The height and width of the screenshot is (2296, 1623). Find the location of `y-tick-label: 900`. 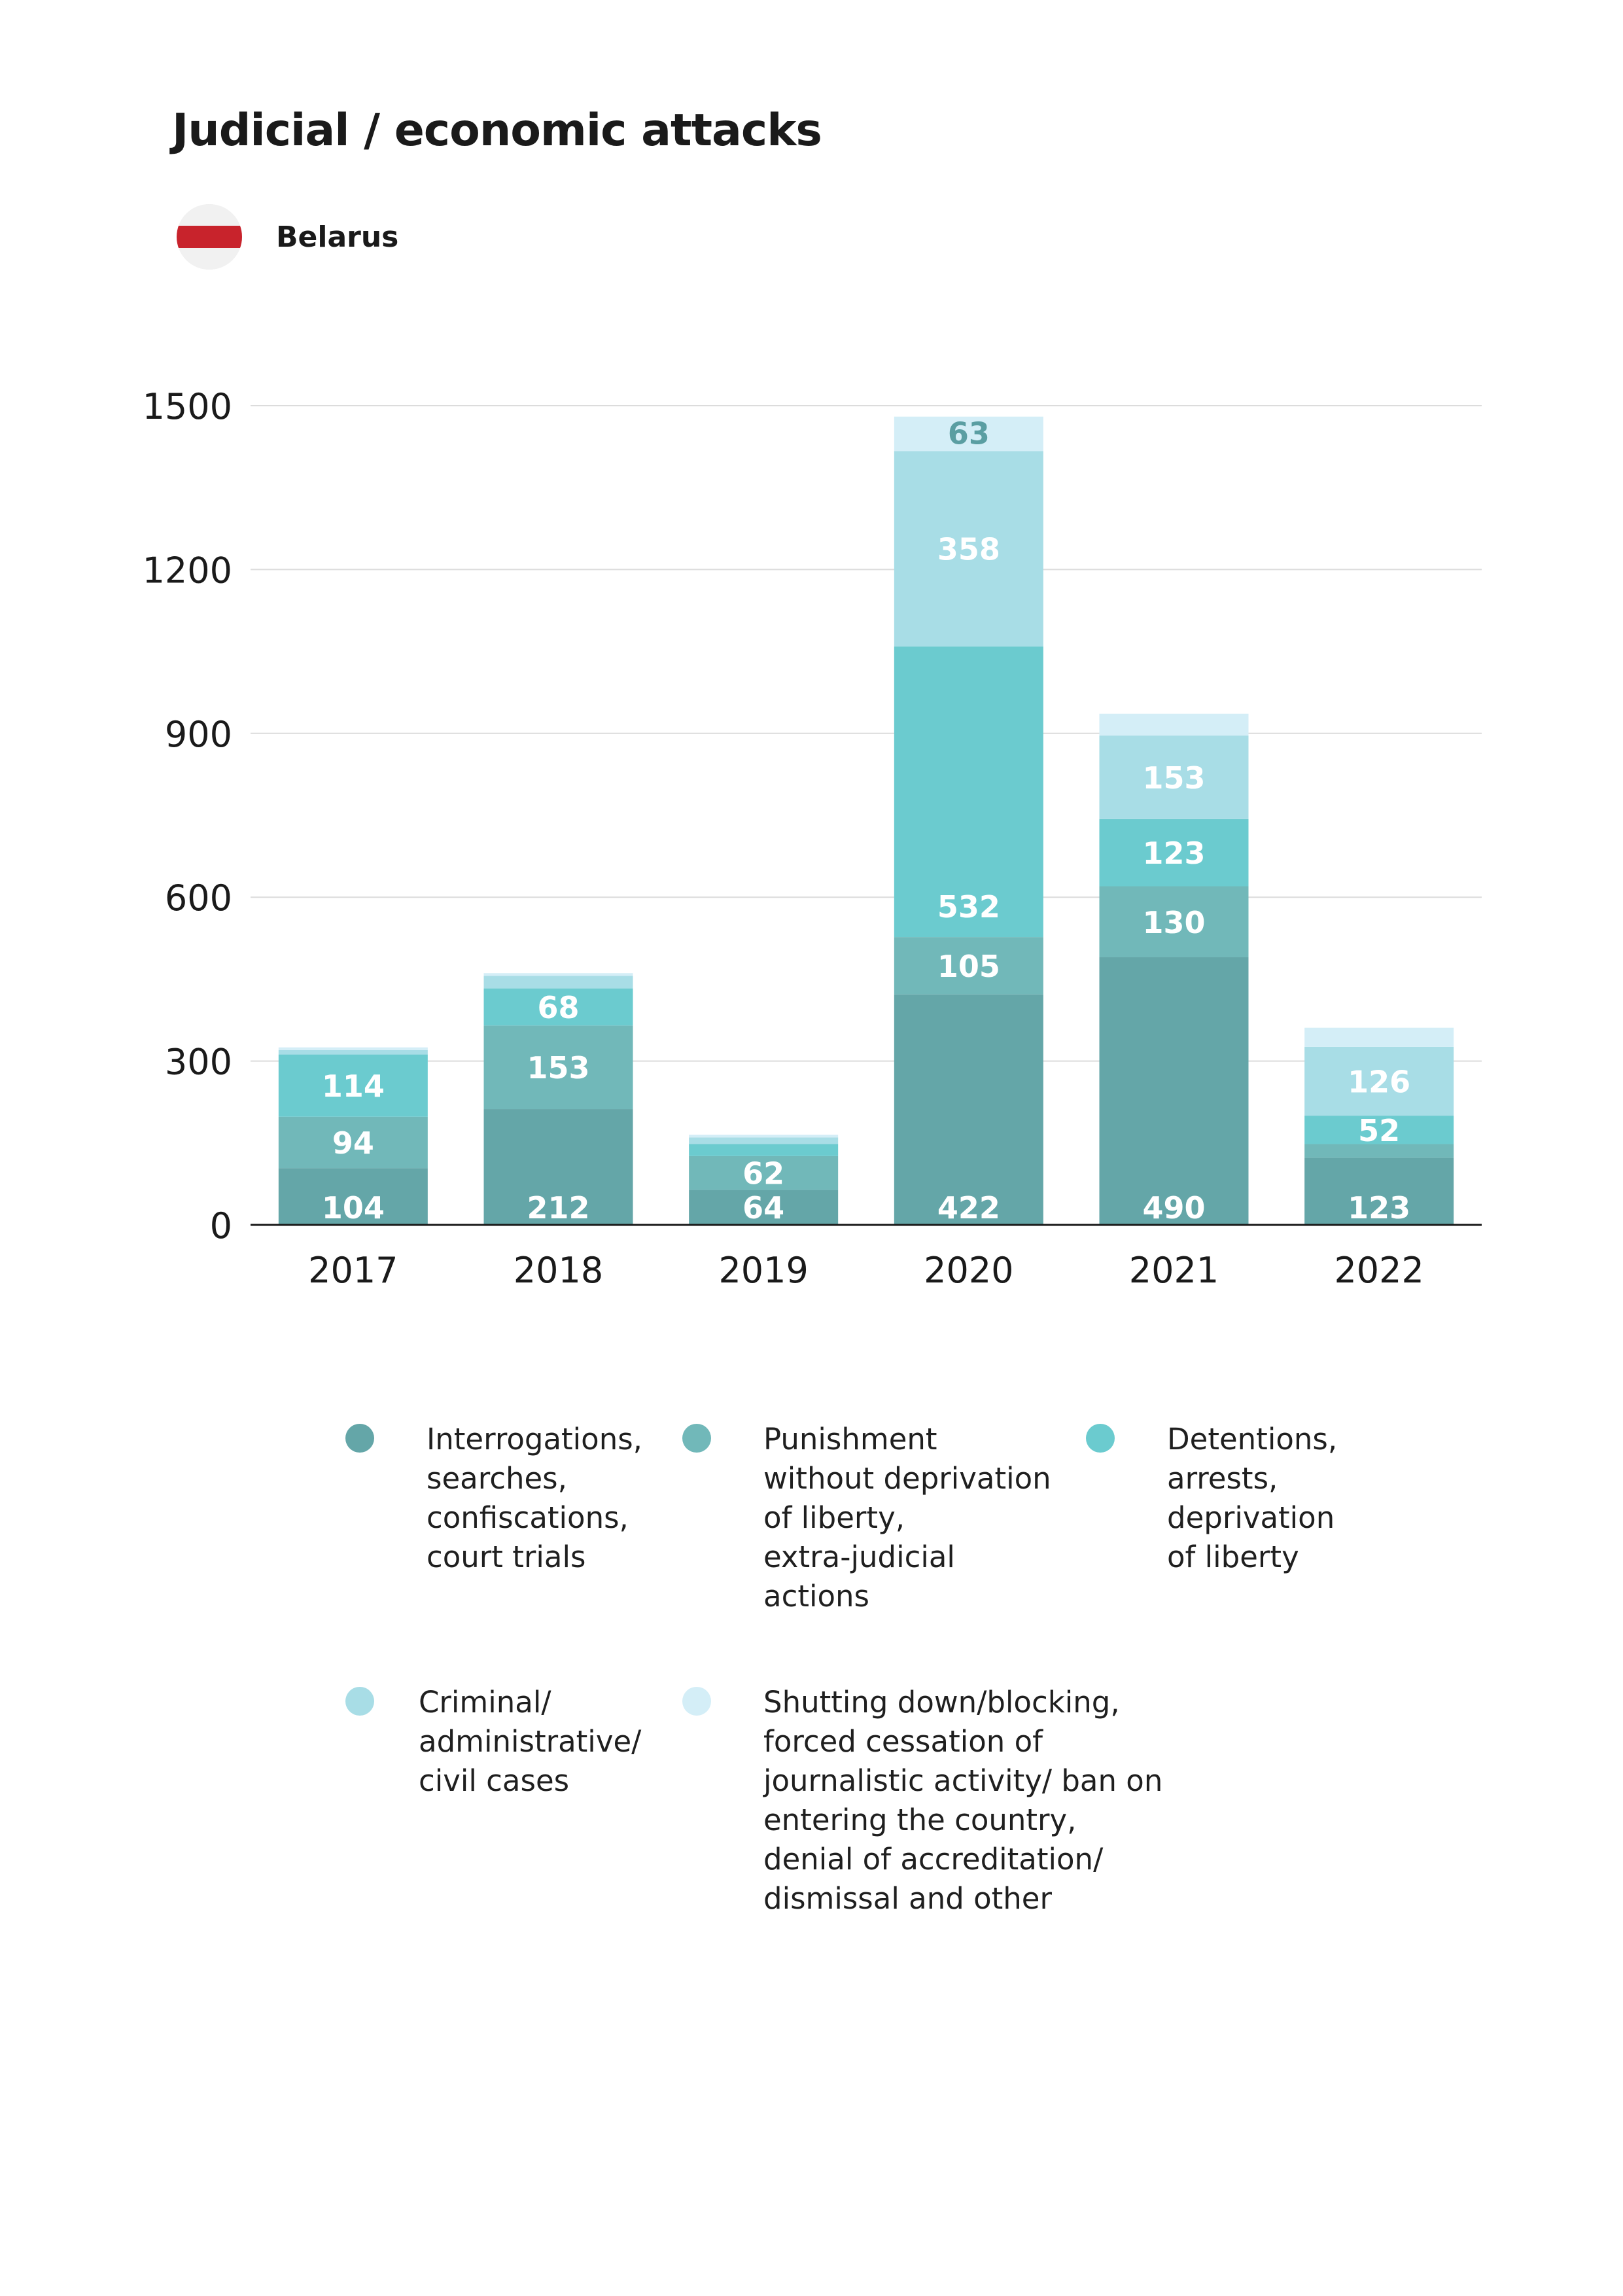

y-tick-label: 900 is located at coordinates (199, 734).